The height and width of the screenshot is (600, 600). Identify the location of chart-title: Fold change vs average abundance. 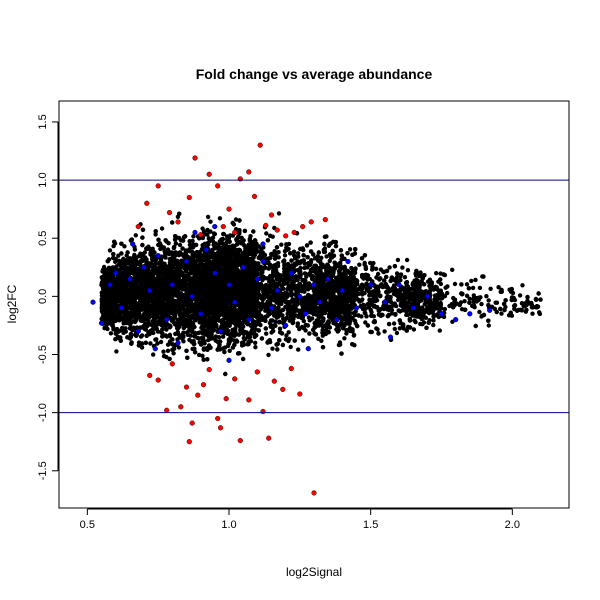
(314, 74).